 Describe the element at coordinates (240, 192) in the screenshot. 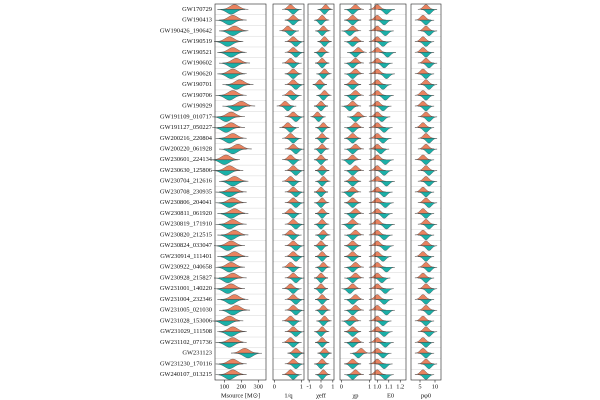

I see `panel-frame` at that location.